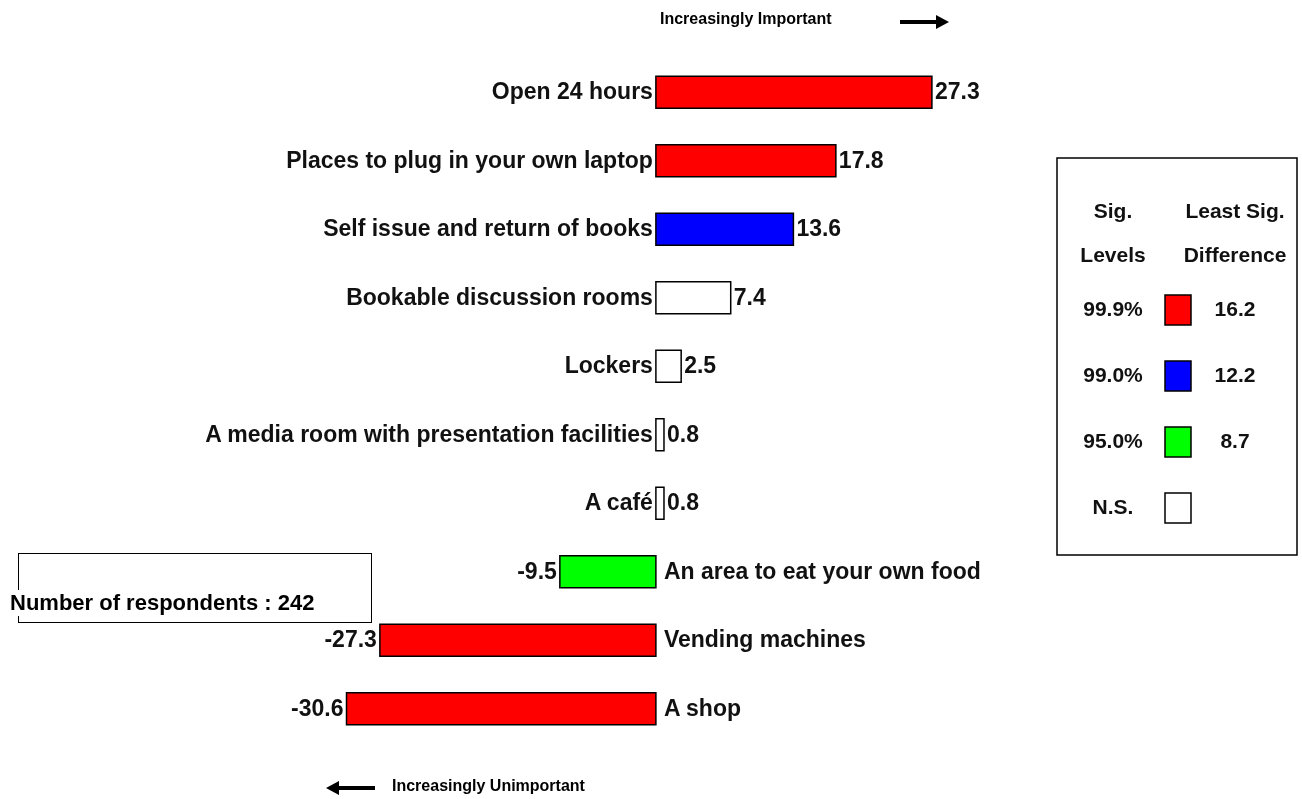  Describe the element at coordinates (1113, 506) in the screenshot. I see `legend-label: N.S.` at that location.